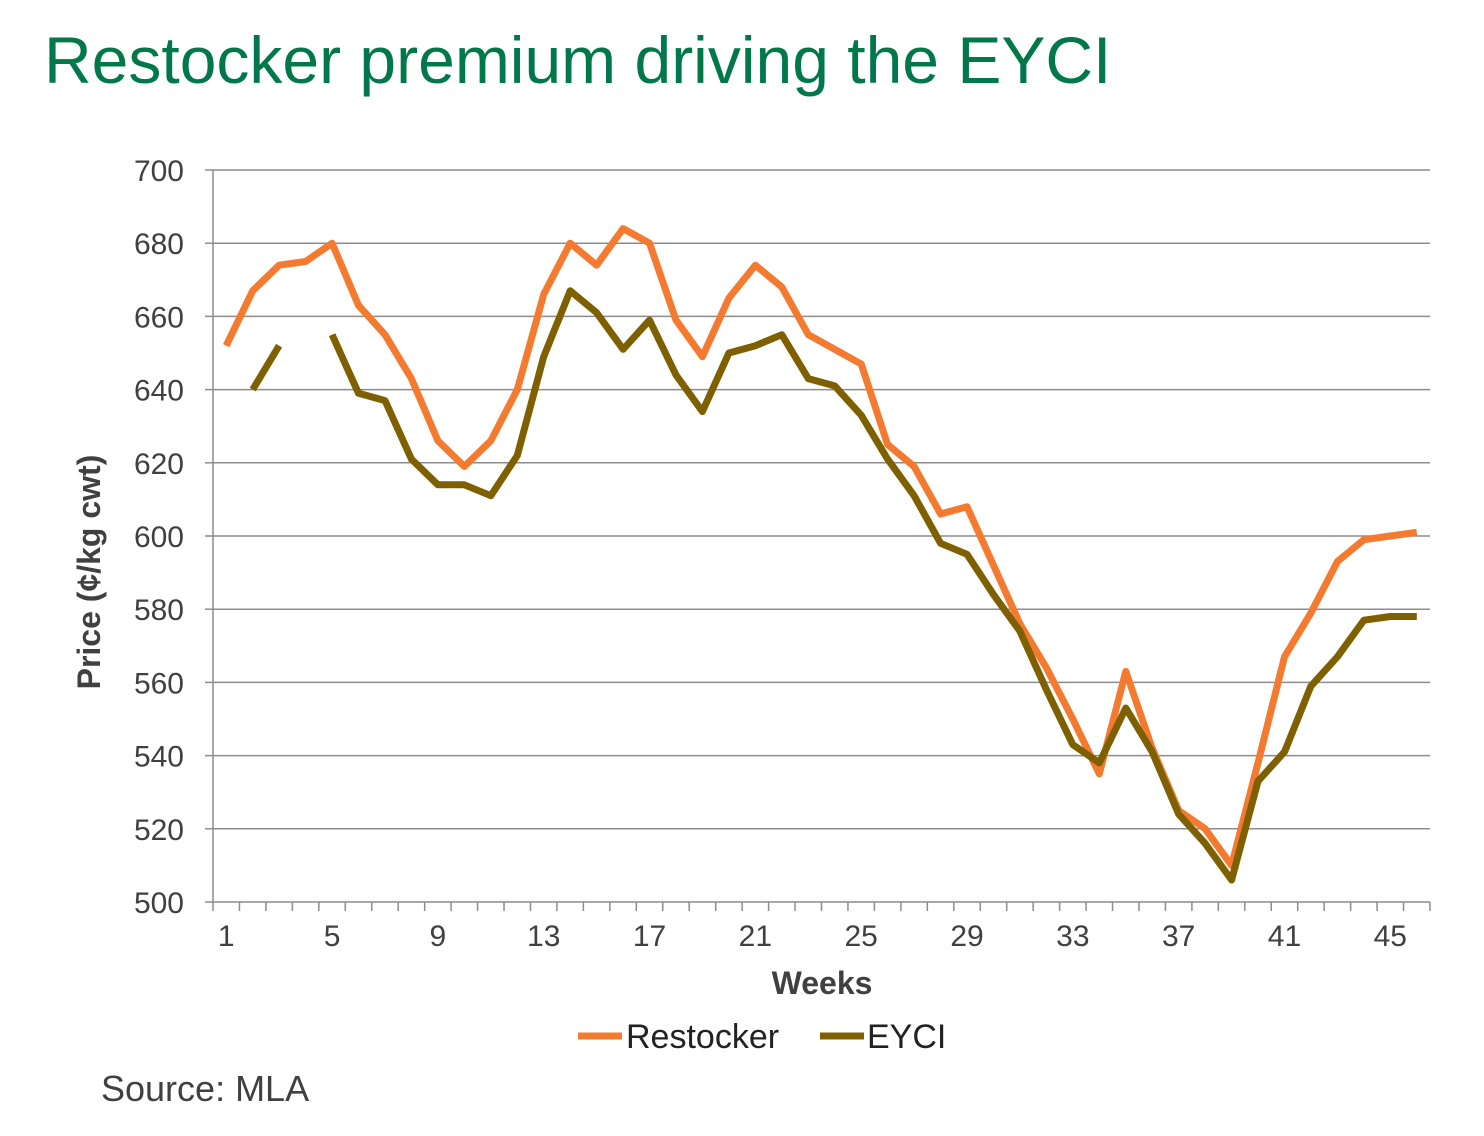  Describe the element at coordinates (702, 1037) in the screenshot. I see `legend-label-restocker: Restocker` at that location.